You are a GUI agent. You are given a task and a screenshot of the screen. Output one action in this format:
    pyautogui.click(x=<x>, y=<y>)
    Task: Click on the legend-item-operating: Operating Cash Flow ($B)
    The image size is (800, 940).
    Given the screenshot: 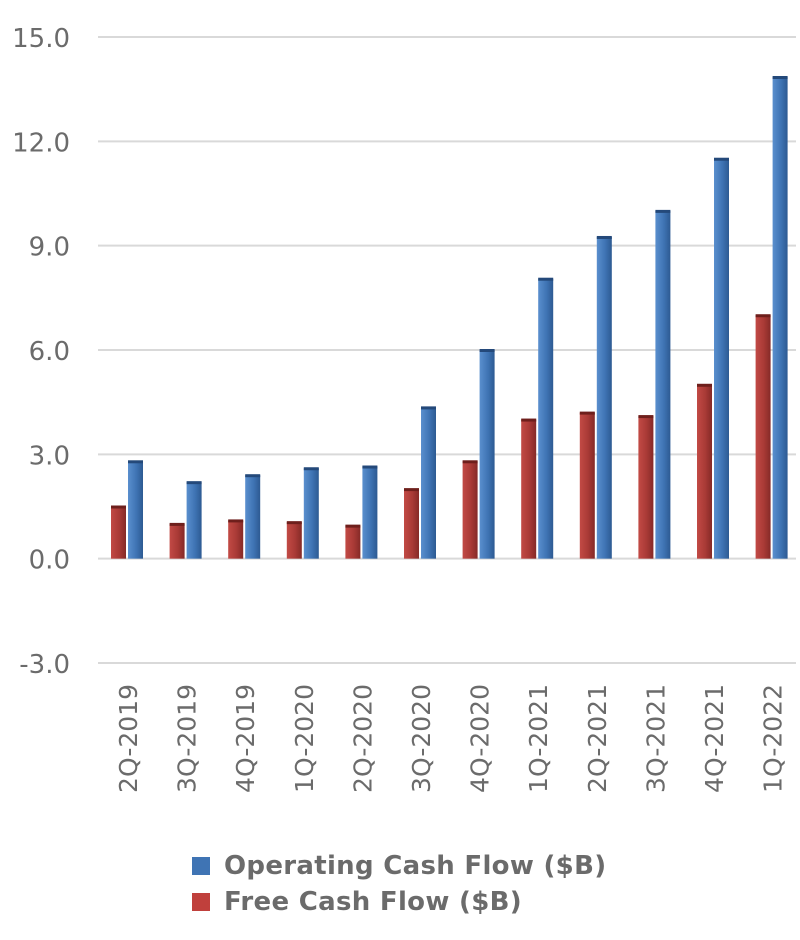 What is the action you would take?
    pyautogui.click(x=399, y=866)
    